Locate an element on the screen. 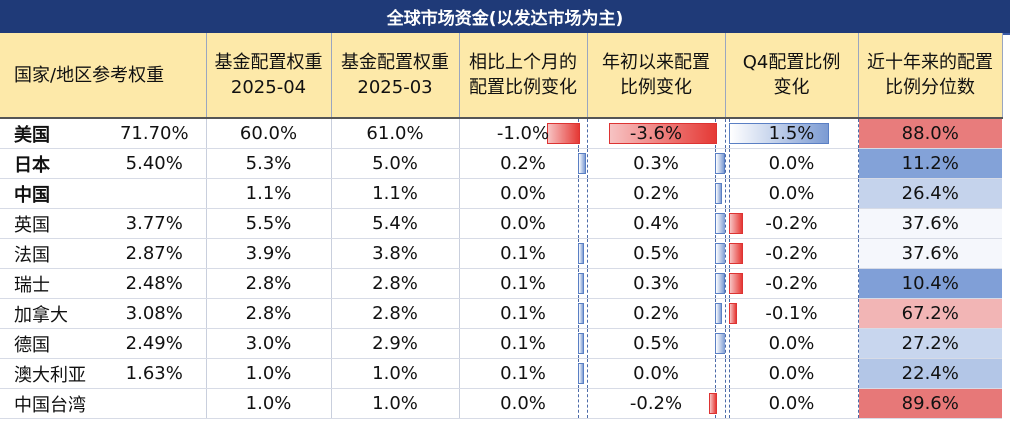 This screenshot has width=1010, height=430. table-row: 英国 3.77% 5.5% 5.4% 0.0% 0.4% -0.2% 37.6% is located at coordinates (501, 223).